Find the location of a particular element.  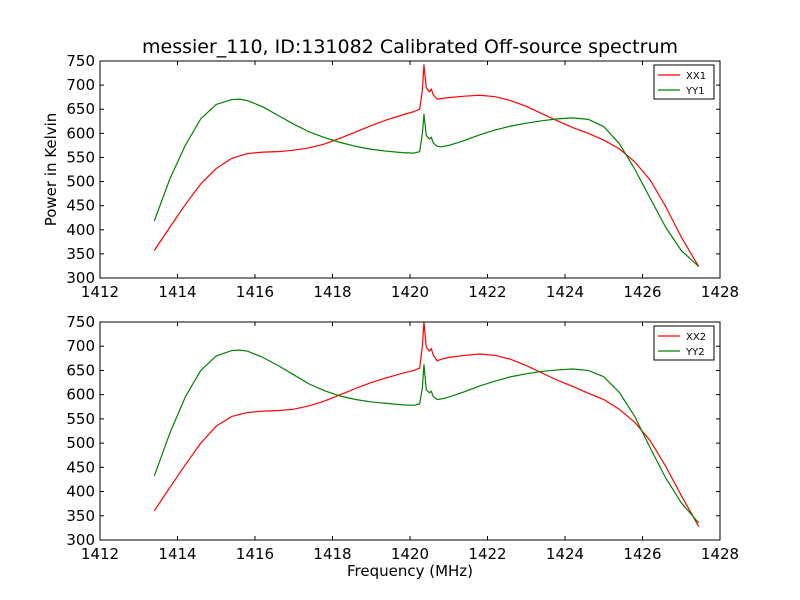

x-axis-label: Frequency (MHz) is located at coordinates (410, 571).